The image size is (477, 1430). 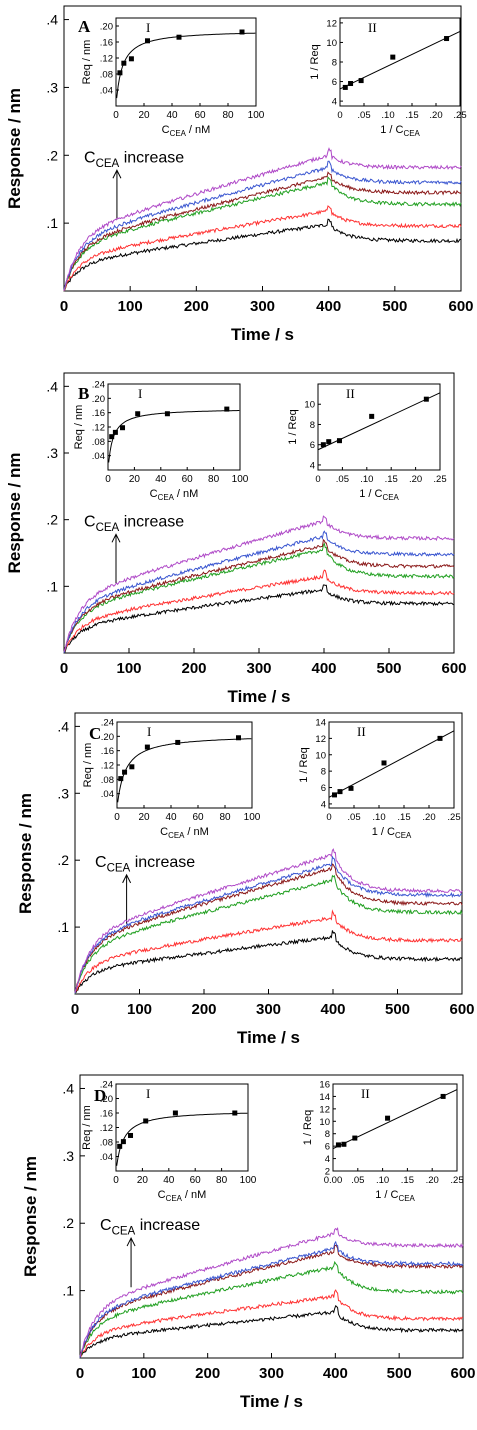 What do you see at coordinates (106, 91) in the screenshot?
I see `inset-I-y-tick-label: .04` at bounding box center [106, 91].